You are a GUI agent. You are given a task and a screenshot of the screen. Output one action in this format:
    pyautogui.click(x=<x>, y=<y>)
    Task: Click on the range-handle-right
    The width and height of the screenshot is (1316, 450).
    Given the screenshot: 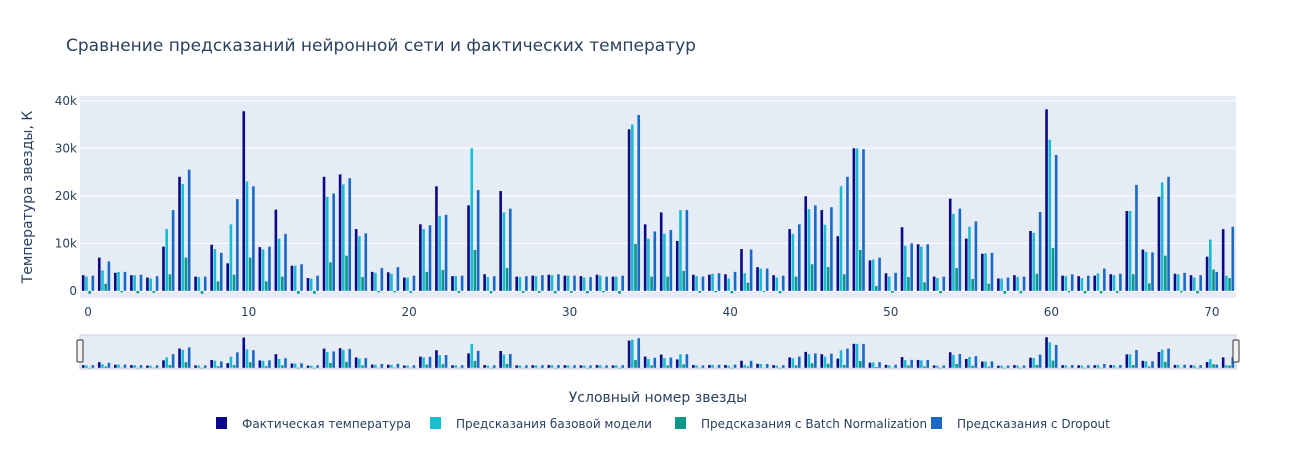 What is the action you would take?
    pyautogui.click(x=1236, y=351)
    